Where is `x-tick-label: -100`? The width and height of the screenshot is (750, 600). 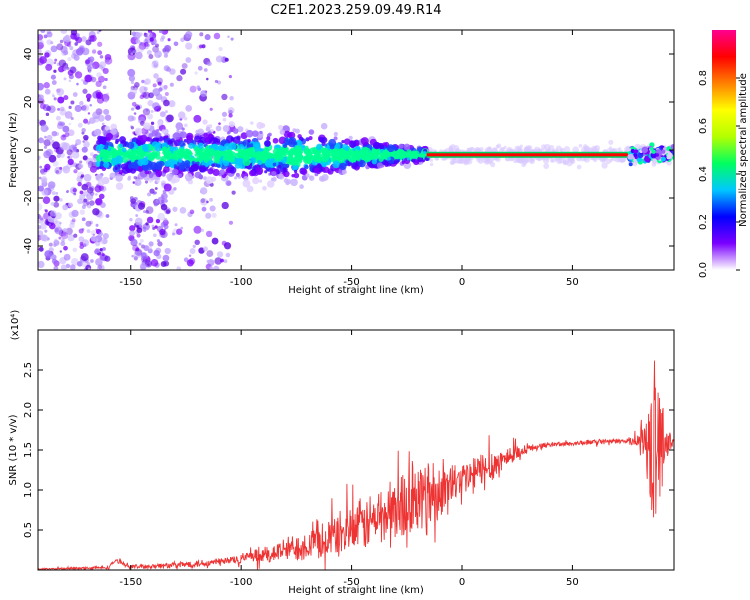 x-tick-label: -100 is located at coordinates (241, 582).